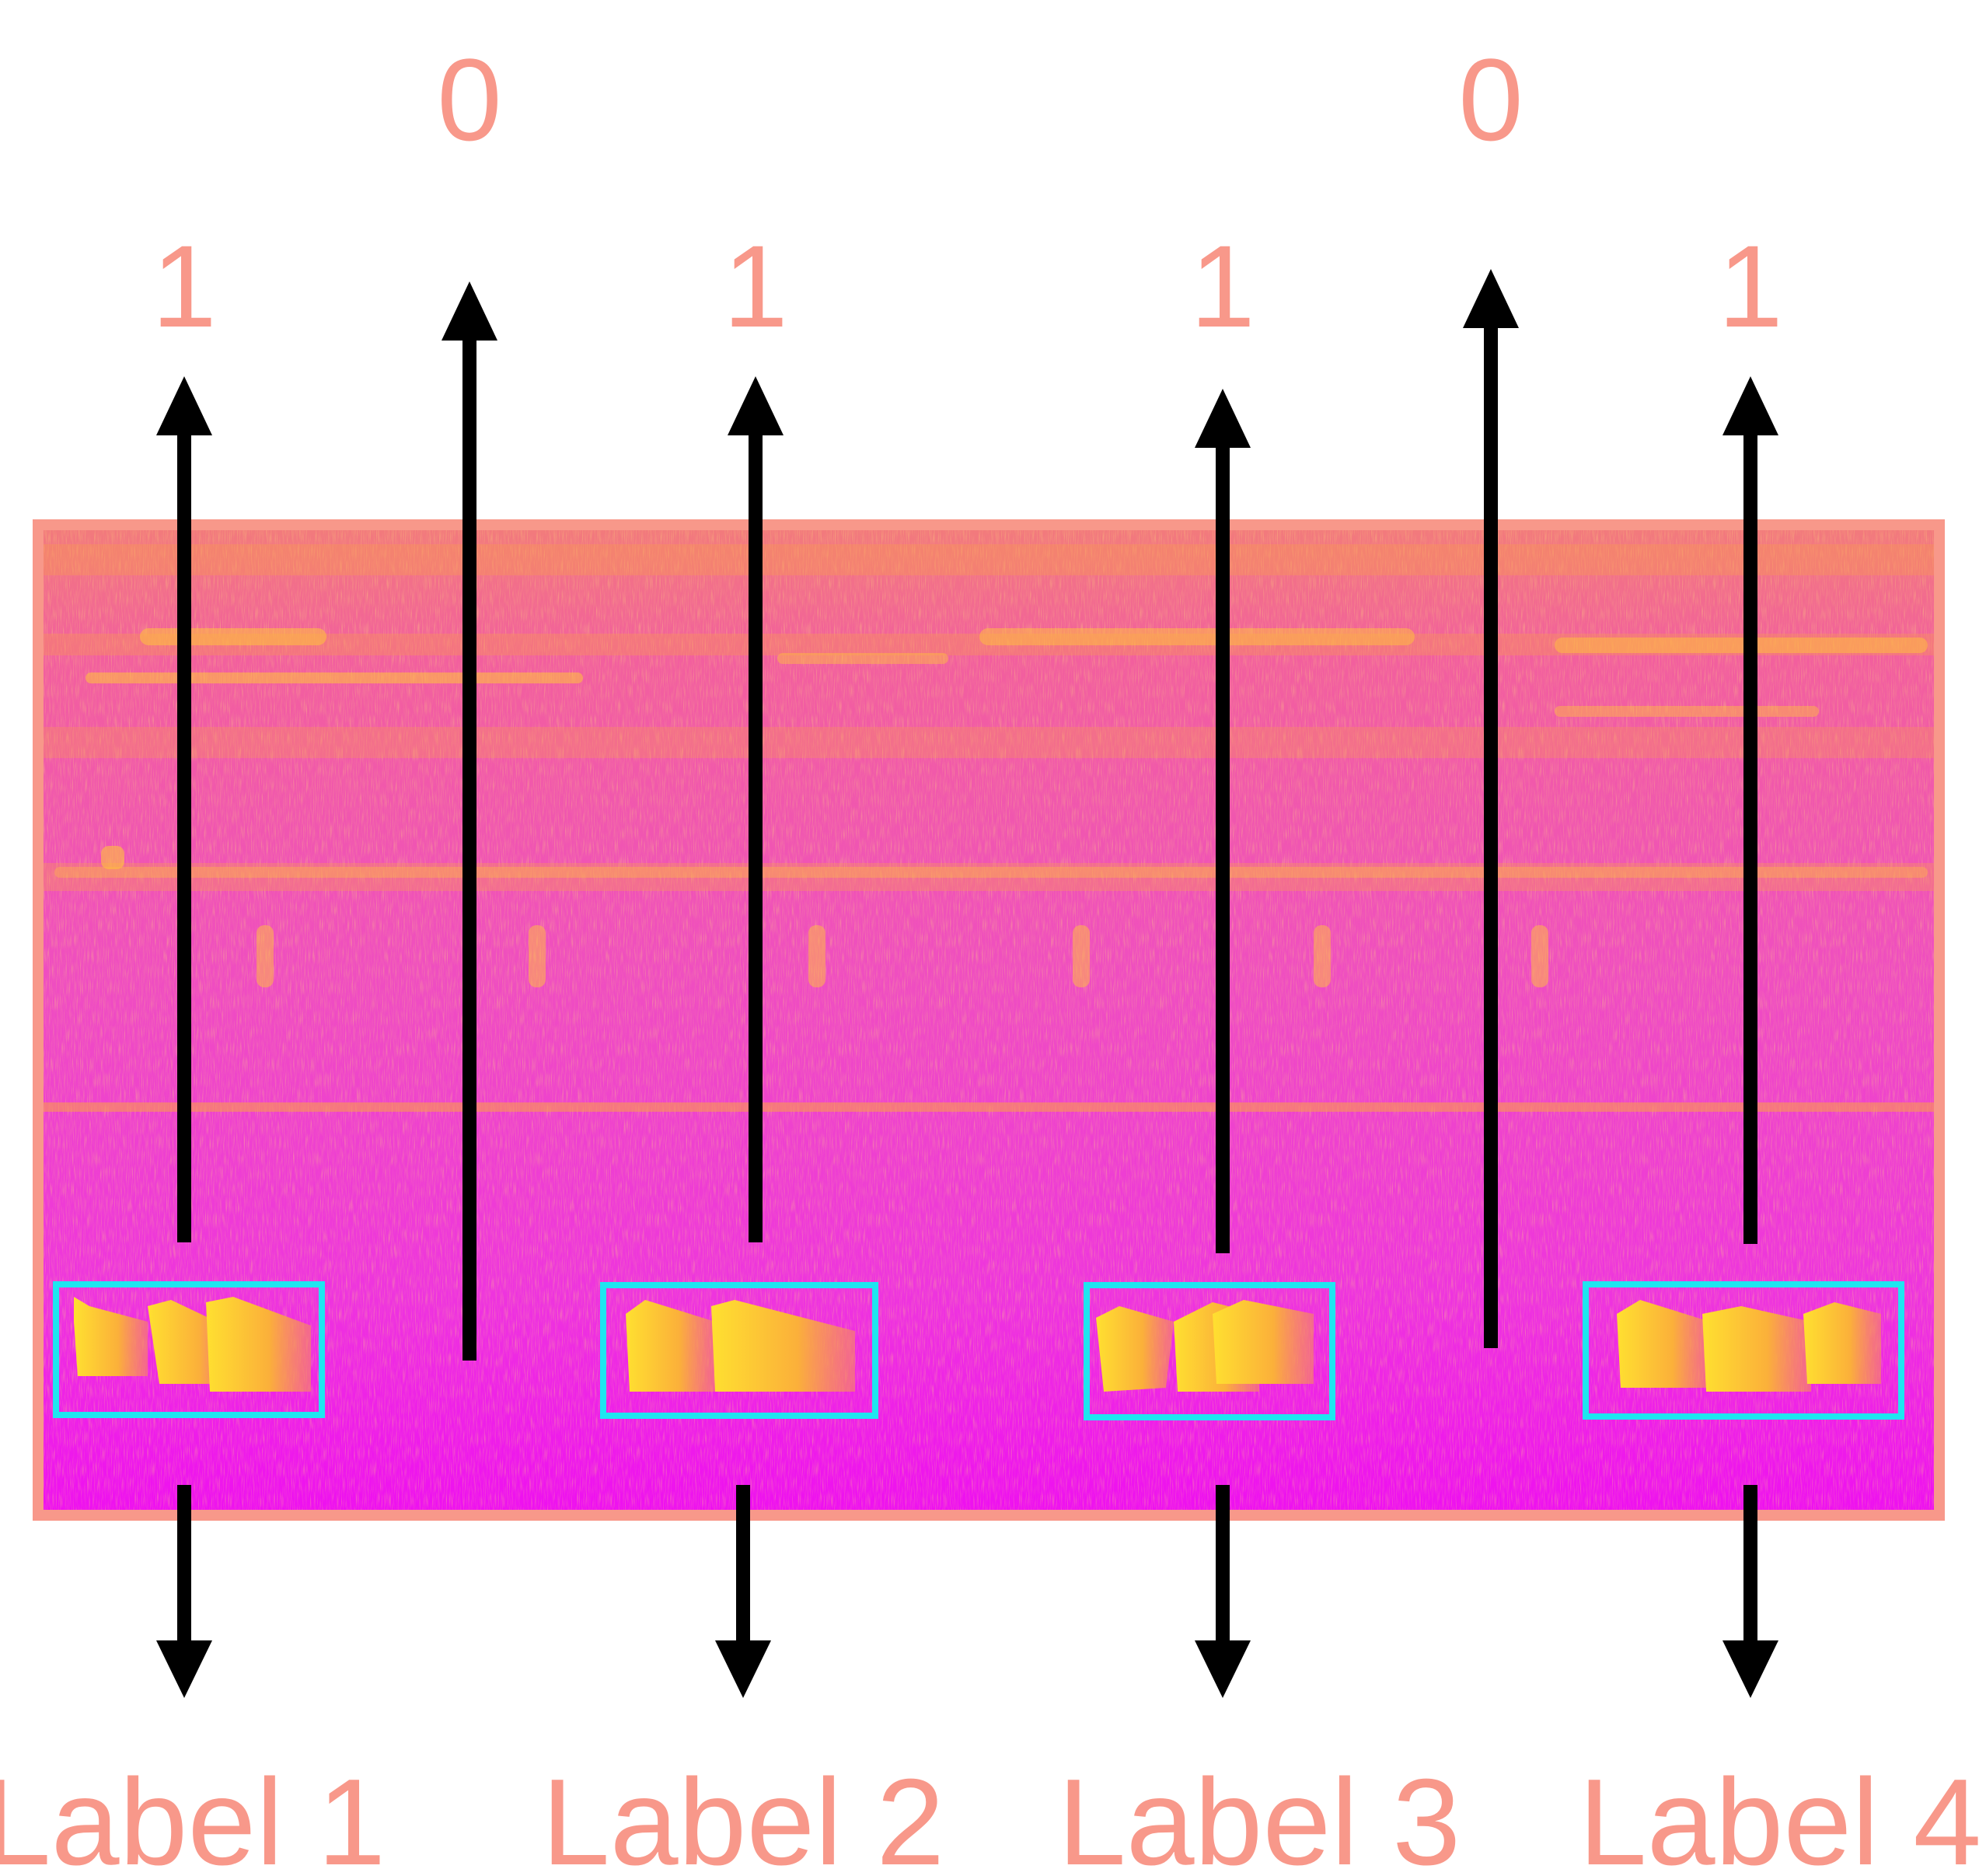 This screenshot has width=1979, height=1876. I want to click on down-arrows, so click(967, 1591).